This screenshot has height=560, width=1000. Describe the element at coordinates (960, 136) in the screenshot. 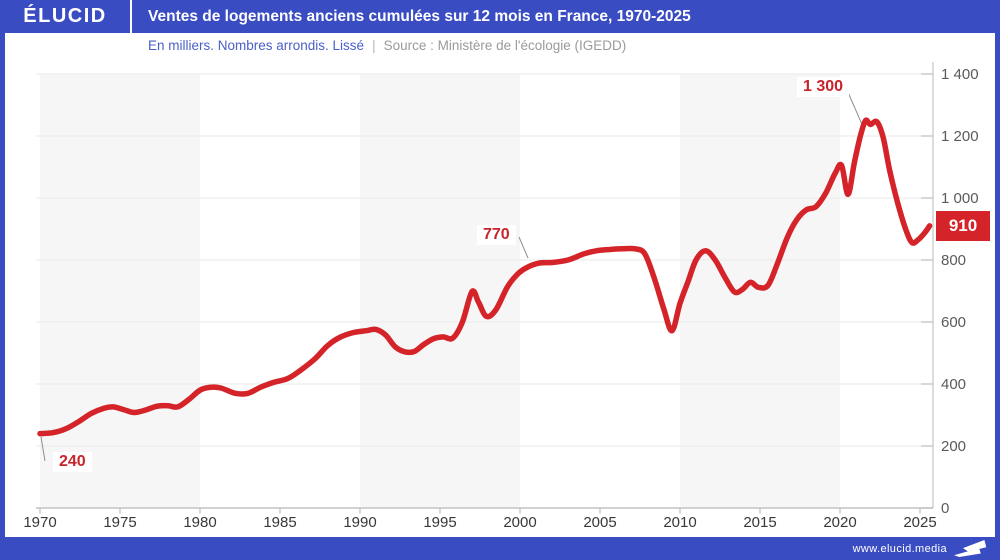

I see `y-tick-label: 1 200` at that location.